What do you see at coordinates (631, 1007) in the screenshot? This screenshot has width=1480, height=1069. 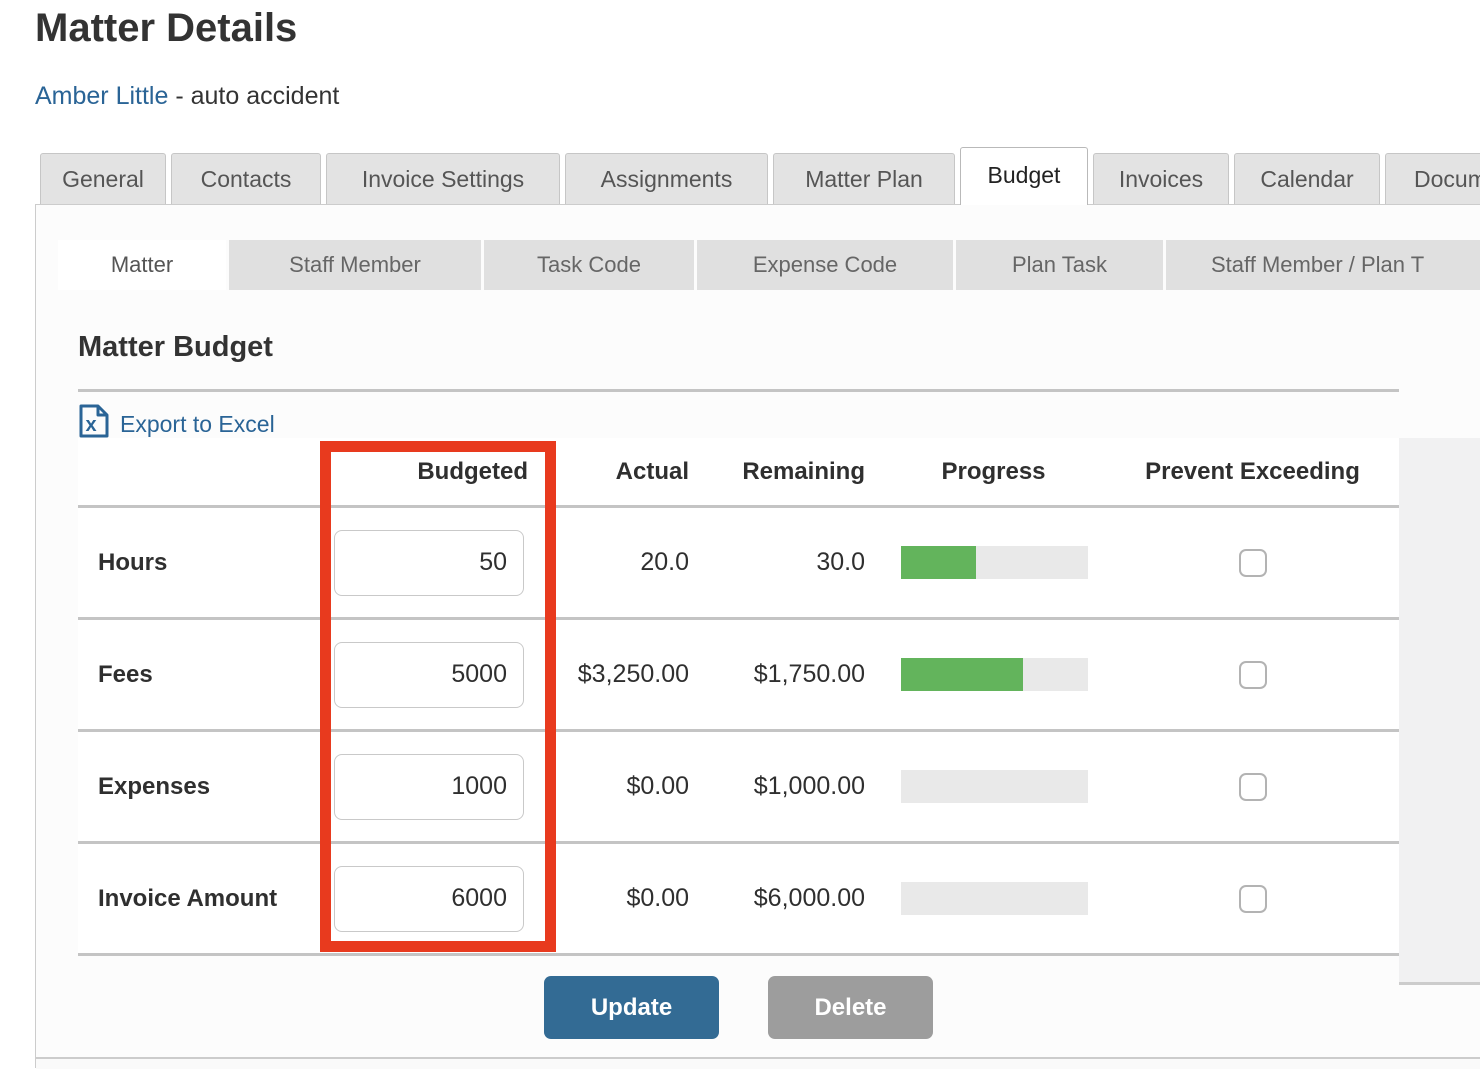 I see `update-button: Update` at bounding box center [631, 1007].